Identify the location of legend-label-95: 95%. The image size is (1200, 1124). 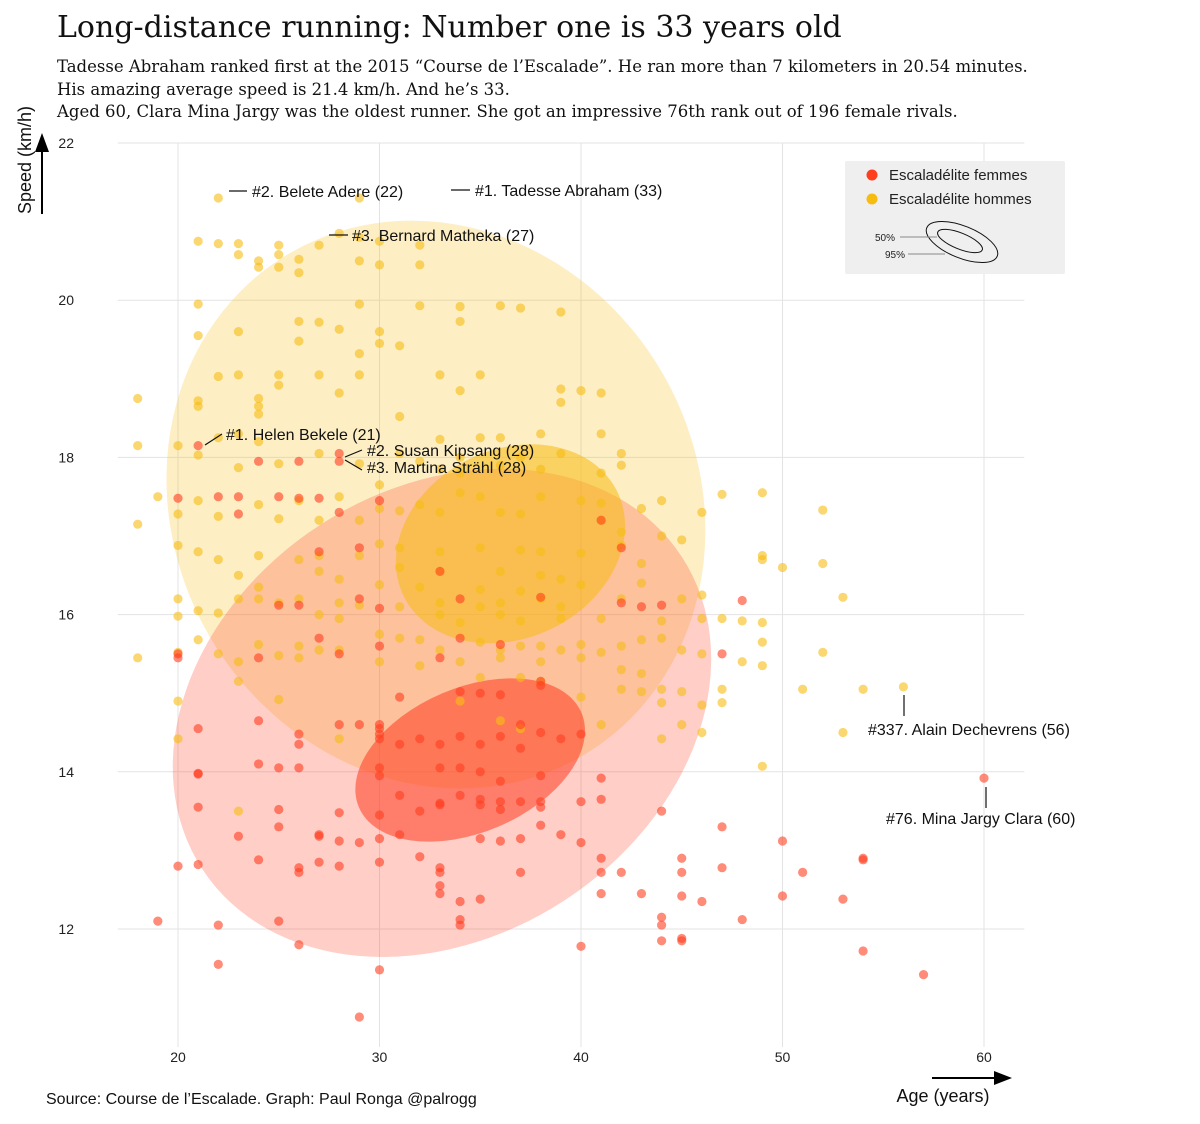
(895, 255).